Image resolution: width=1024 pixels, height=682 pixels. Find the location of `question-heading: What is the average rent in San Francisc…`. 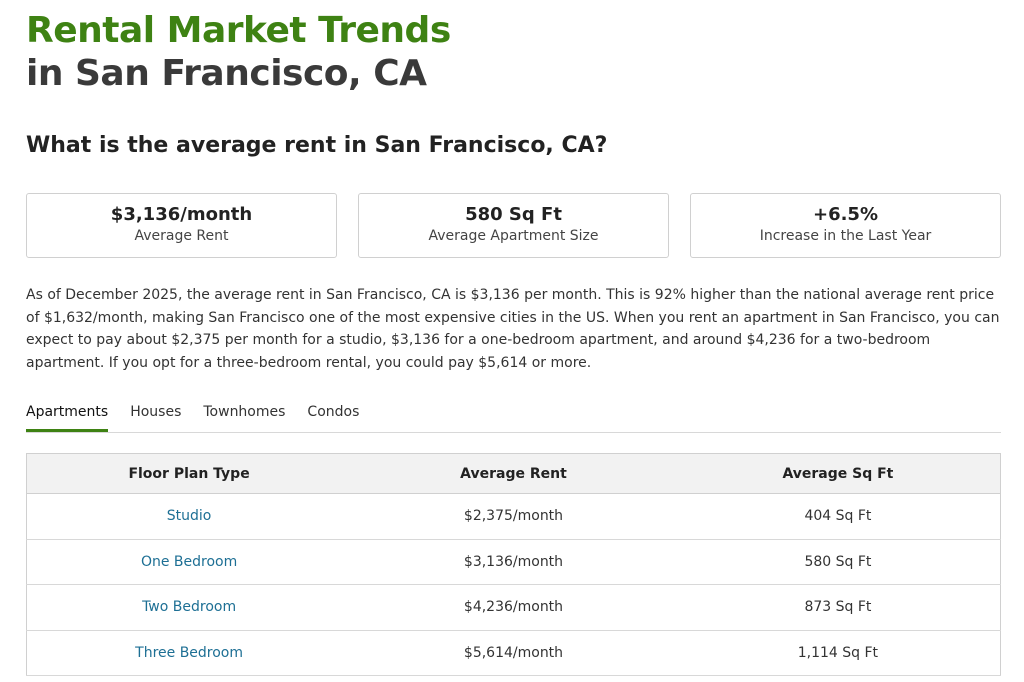

question-heading: What is the average rent in San Francisc… is located at coordinates (317, 145).